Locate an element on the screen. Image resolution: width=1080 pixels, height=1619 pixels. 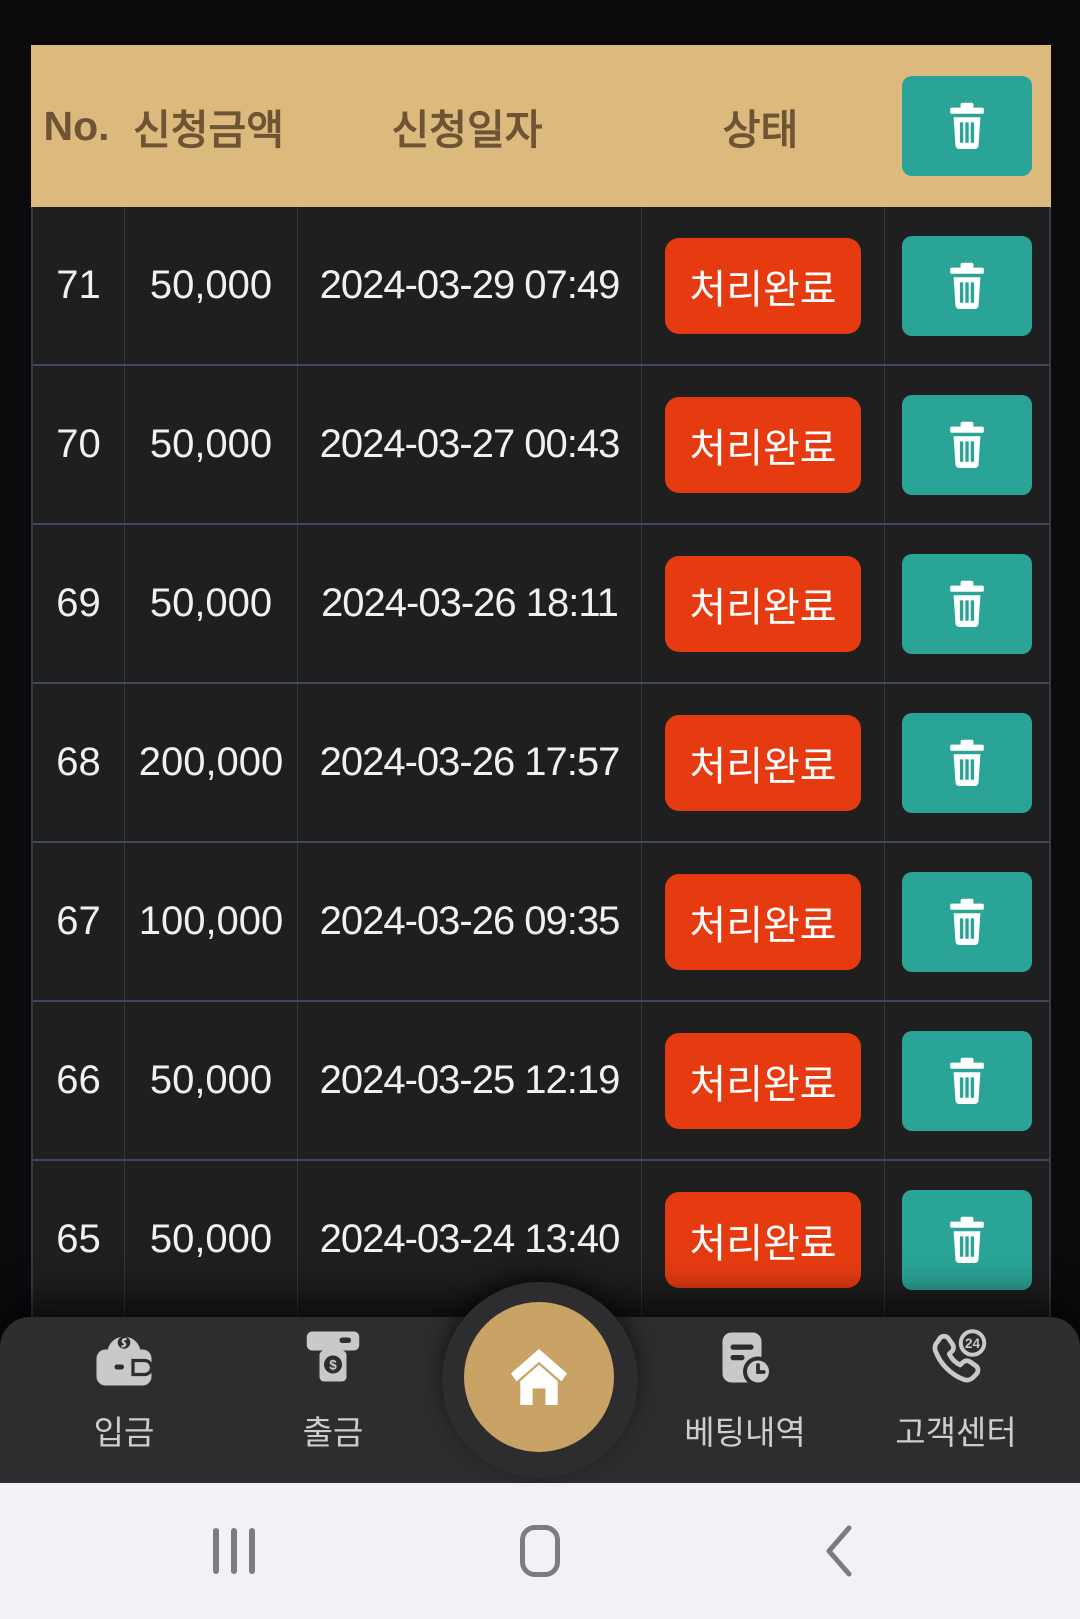
date-text: 2024-03-27 00:43 is located at coordinates (470, 444).